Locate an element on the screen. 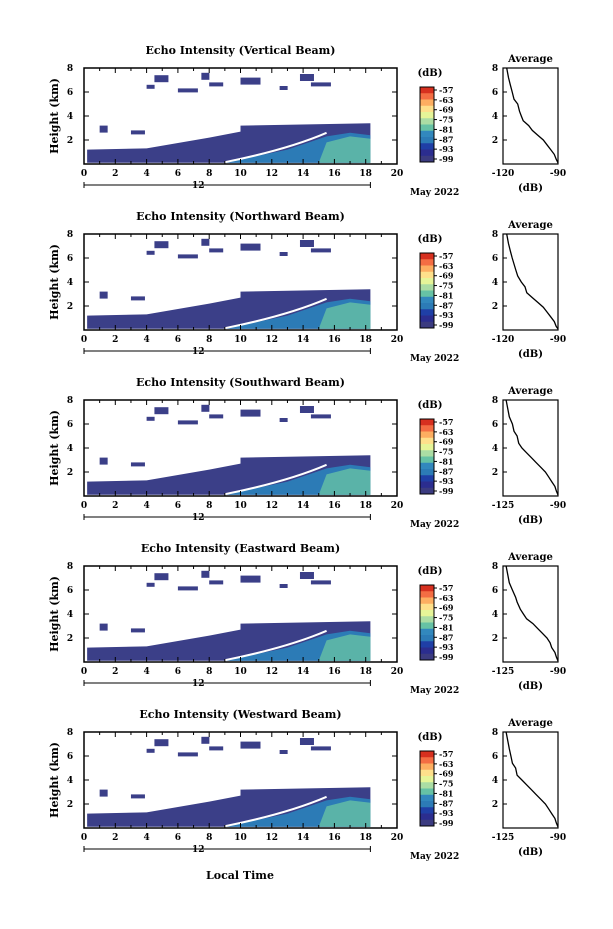 The width and height of the screenshot is (613, 929). panel-title: Echo Intensity (Eastward Beam) is located at coordinates (240, 548).